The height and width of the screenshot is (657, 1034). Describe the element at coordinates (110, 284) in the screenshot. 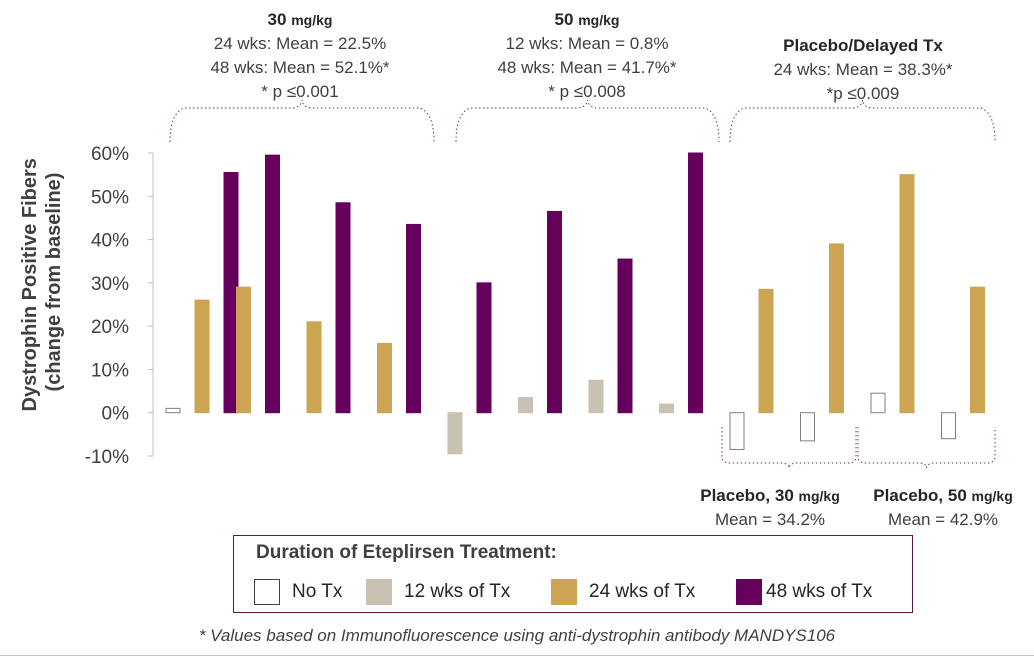

I see `y-tick-label: 30%` at that location.